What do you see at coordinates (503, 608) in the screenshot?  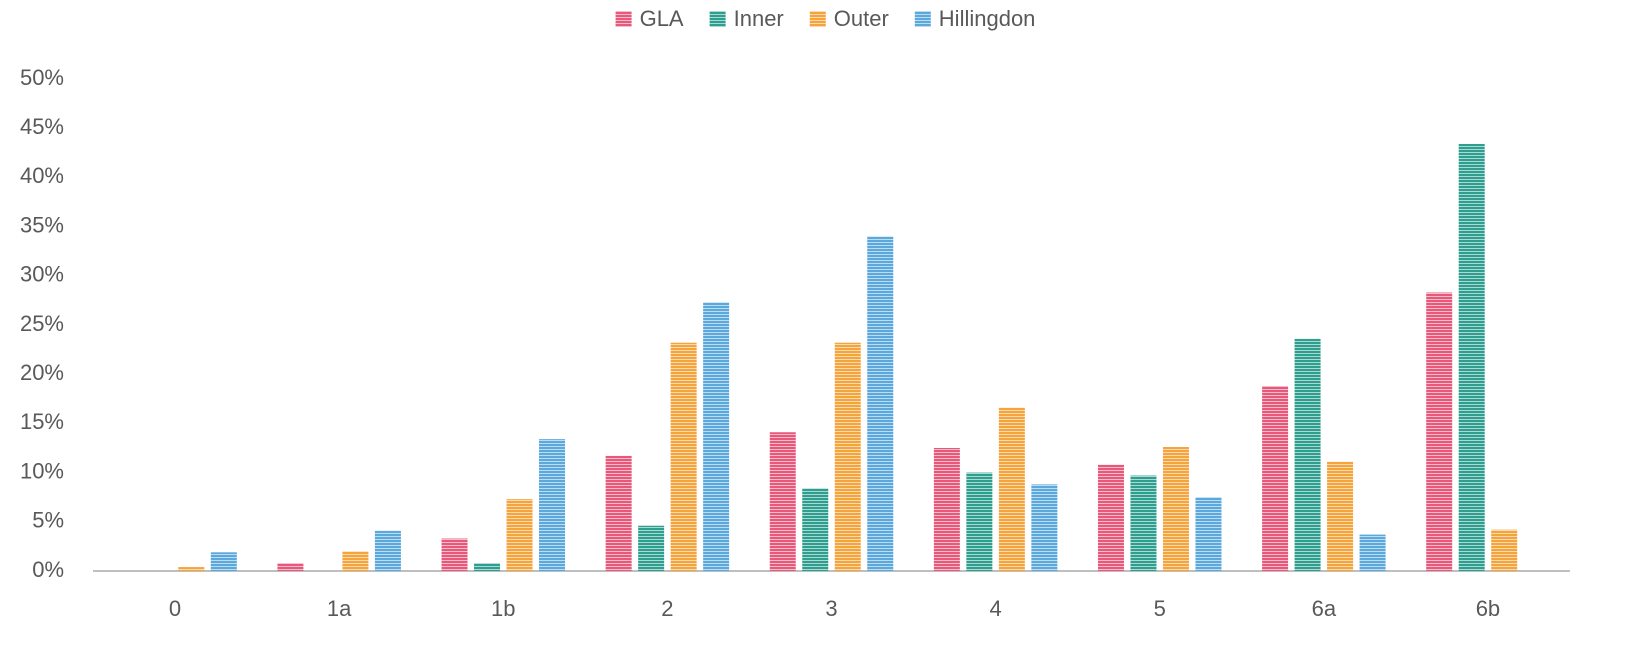 I see `x-tick-label: 1b` at bounding box center [503, 608].